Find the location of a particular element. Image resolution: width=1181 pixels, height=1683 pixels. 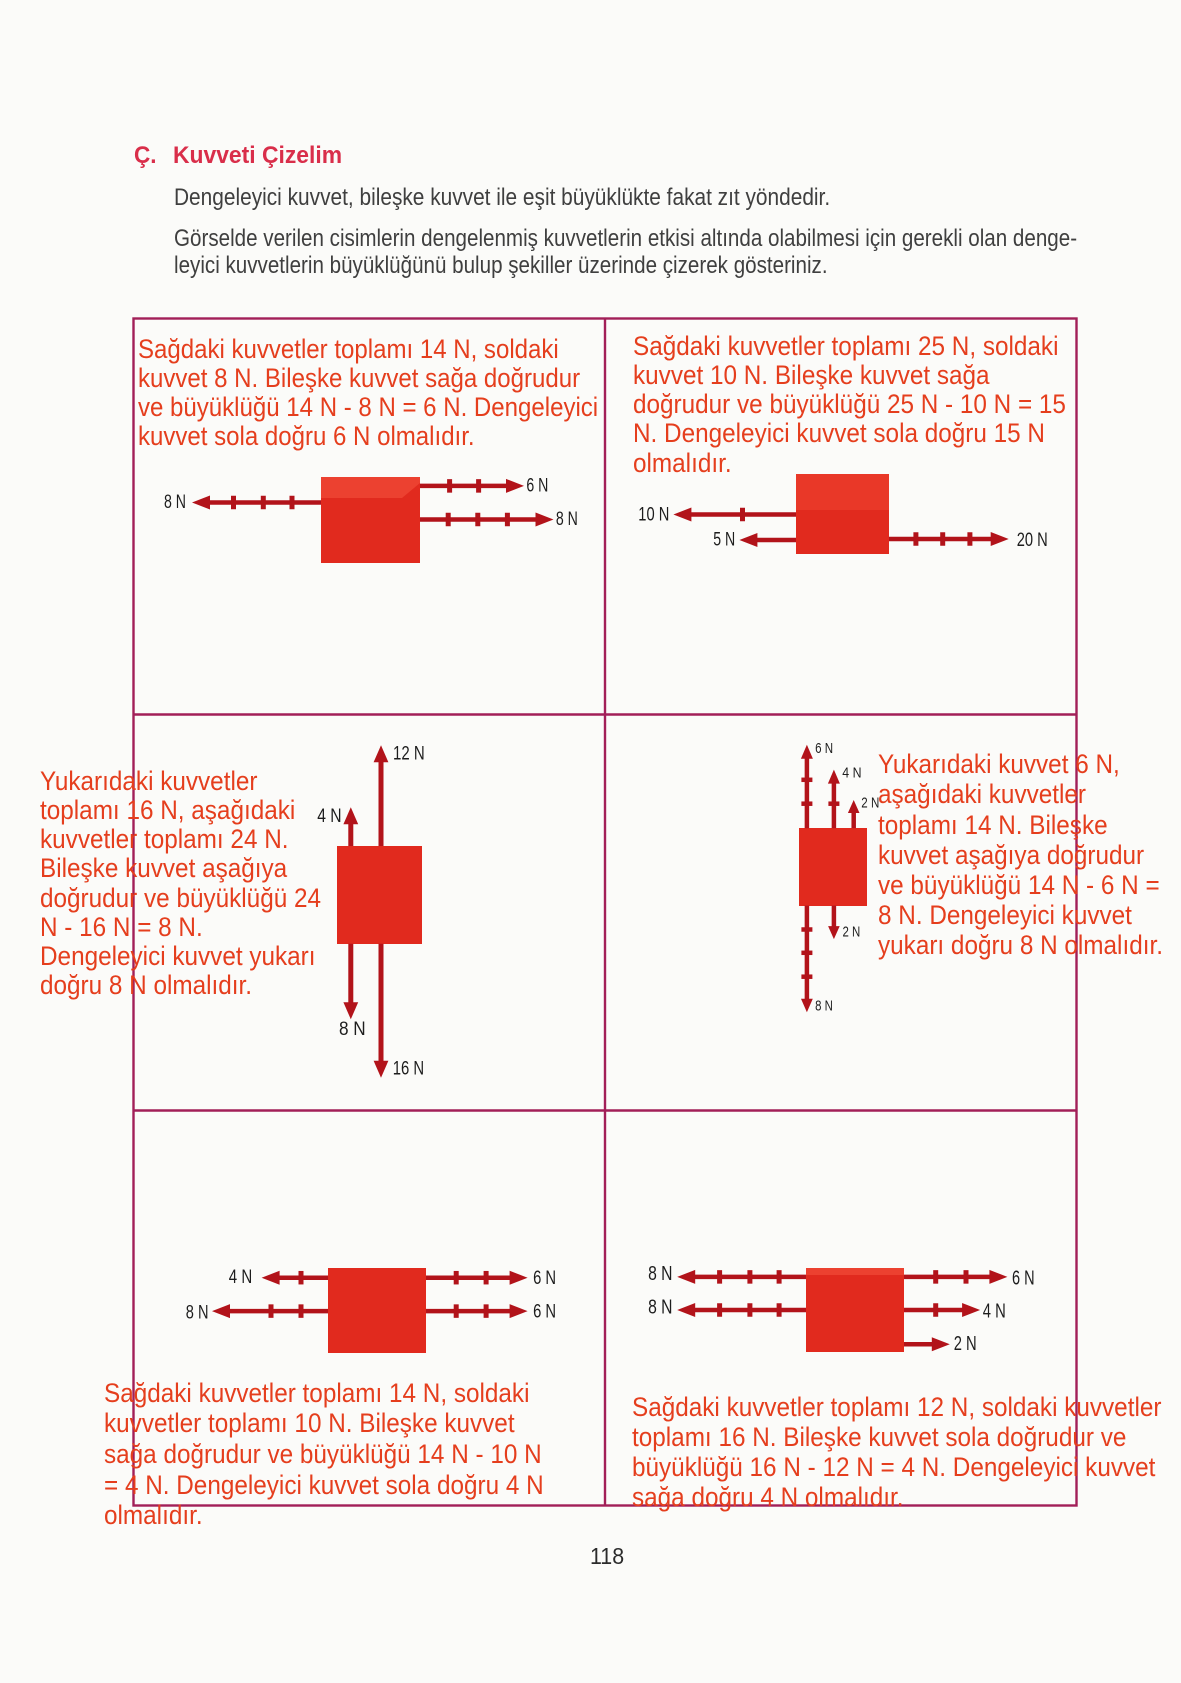

svg-text: 10 N is located at coordinates (653, 515).